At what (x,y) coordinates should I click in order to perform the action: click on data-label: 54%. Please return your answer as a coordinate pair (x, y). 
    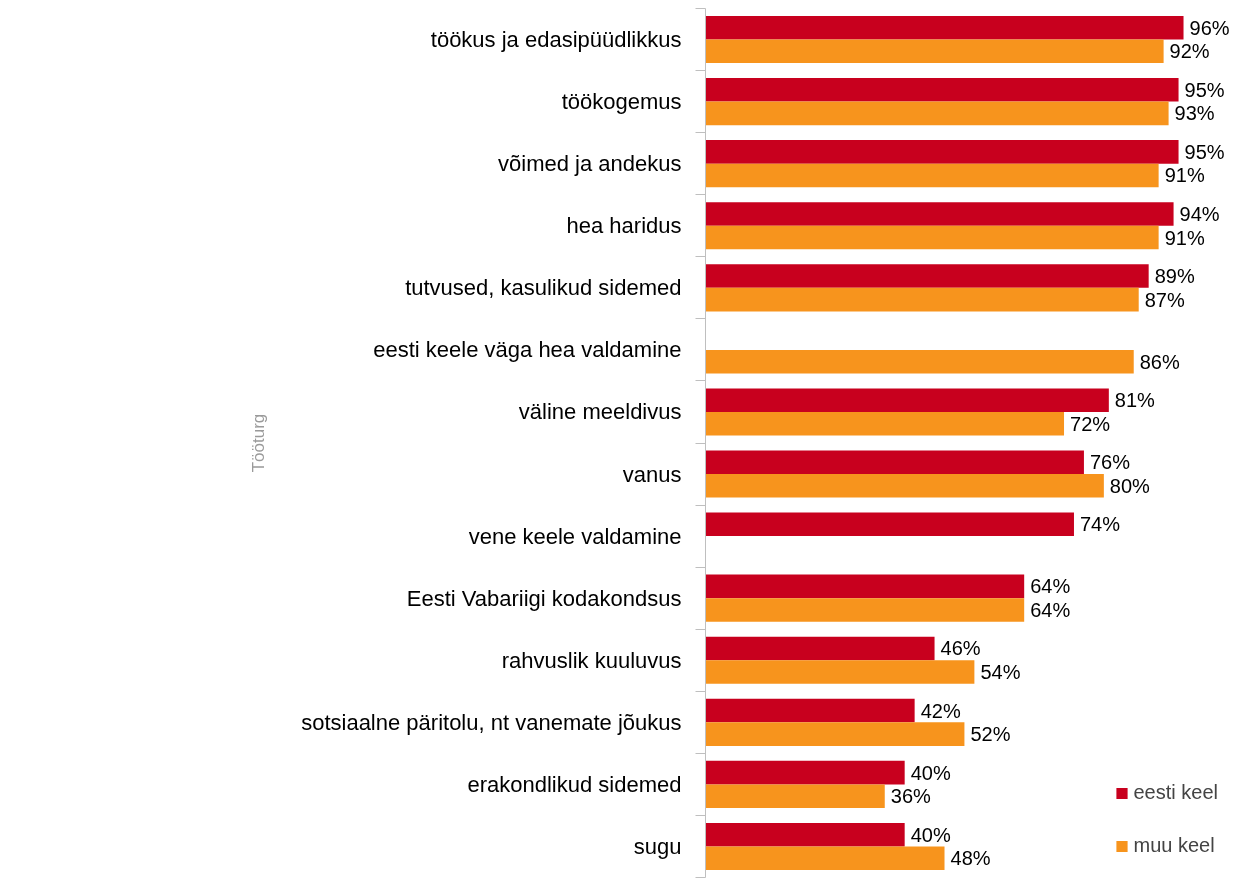
    Looking at the image, I should click on (1000, 672).